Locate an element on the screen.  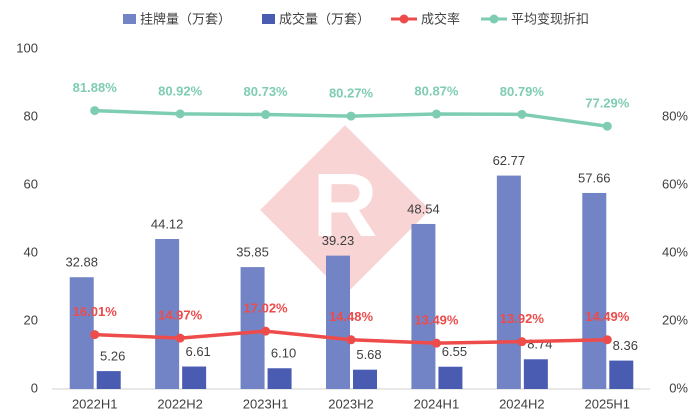
line-value-label: 14.48% is located at coordinates (351, 316).